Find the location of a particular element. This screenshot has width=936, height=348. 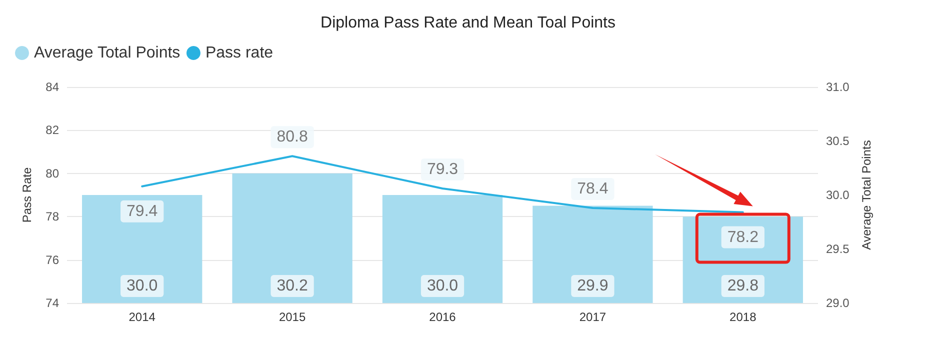

y-tick-label: 82 is located at coordinates (53, 130).